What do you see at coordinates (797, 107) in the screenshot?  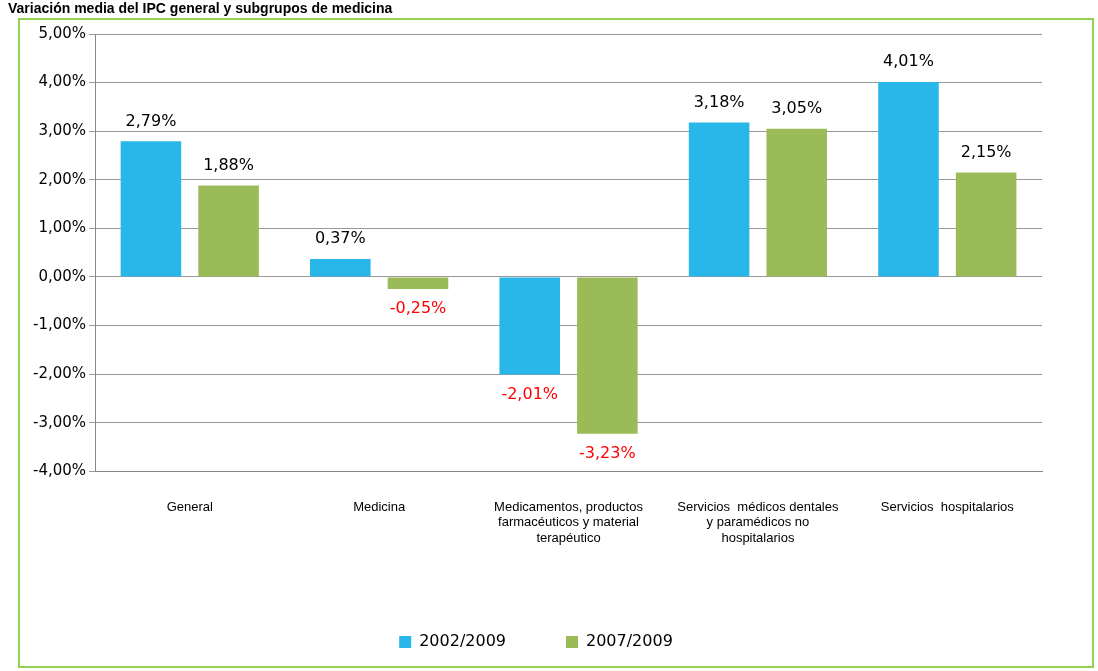 I see `data-label: 3,05%` at bounding box center [797, 107].